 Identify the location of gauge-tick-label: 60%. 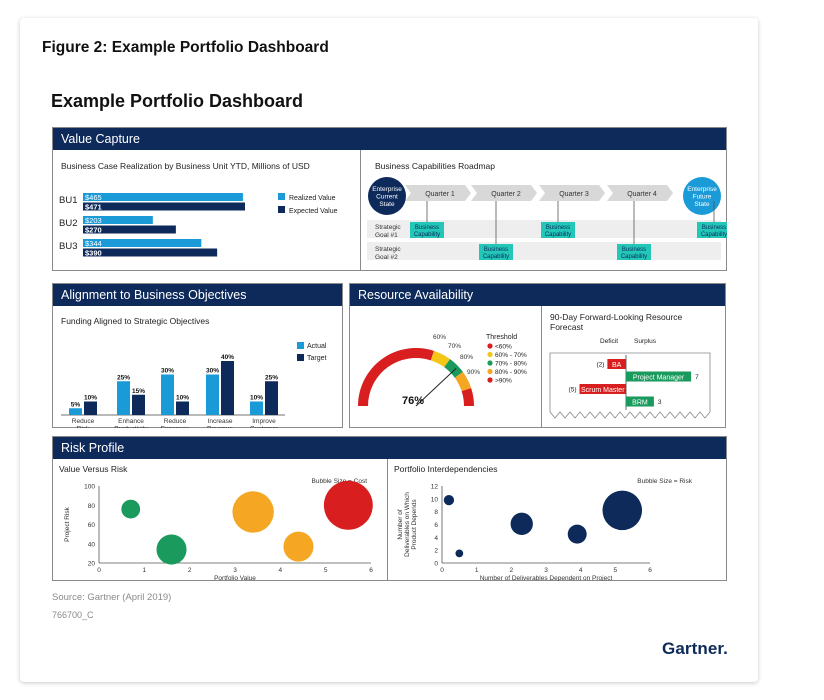
(439, 337).